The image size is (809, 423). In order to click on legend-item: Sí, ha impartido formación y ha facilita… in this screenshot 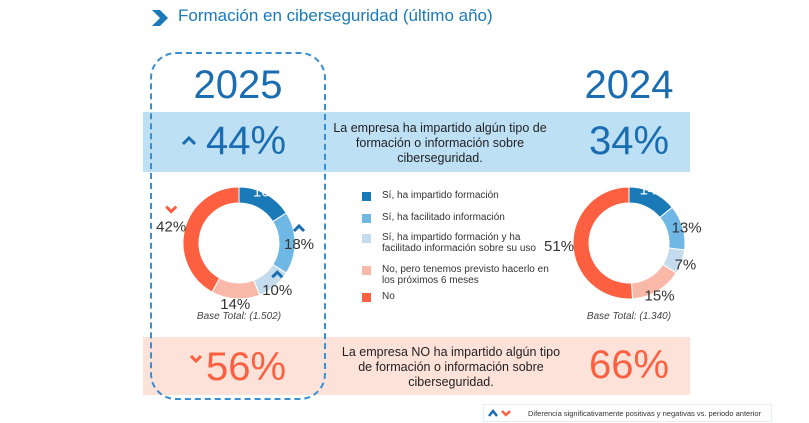, I will do `click(462, 248)`.